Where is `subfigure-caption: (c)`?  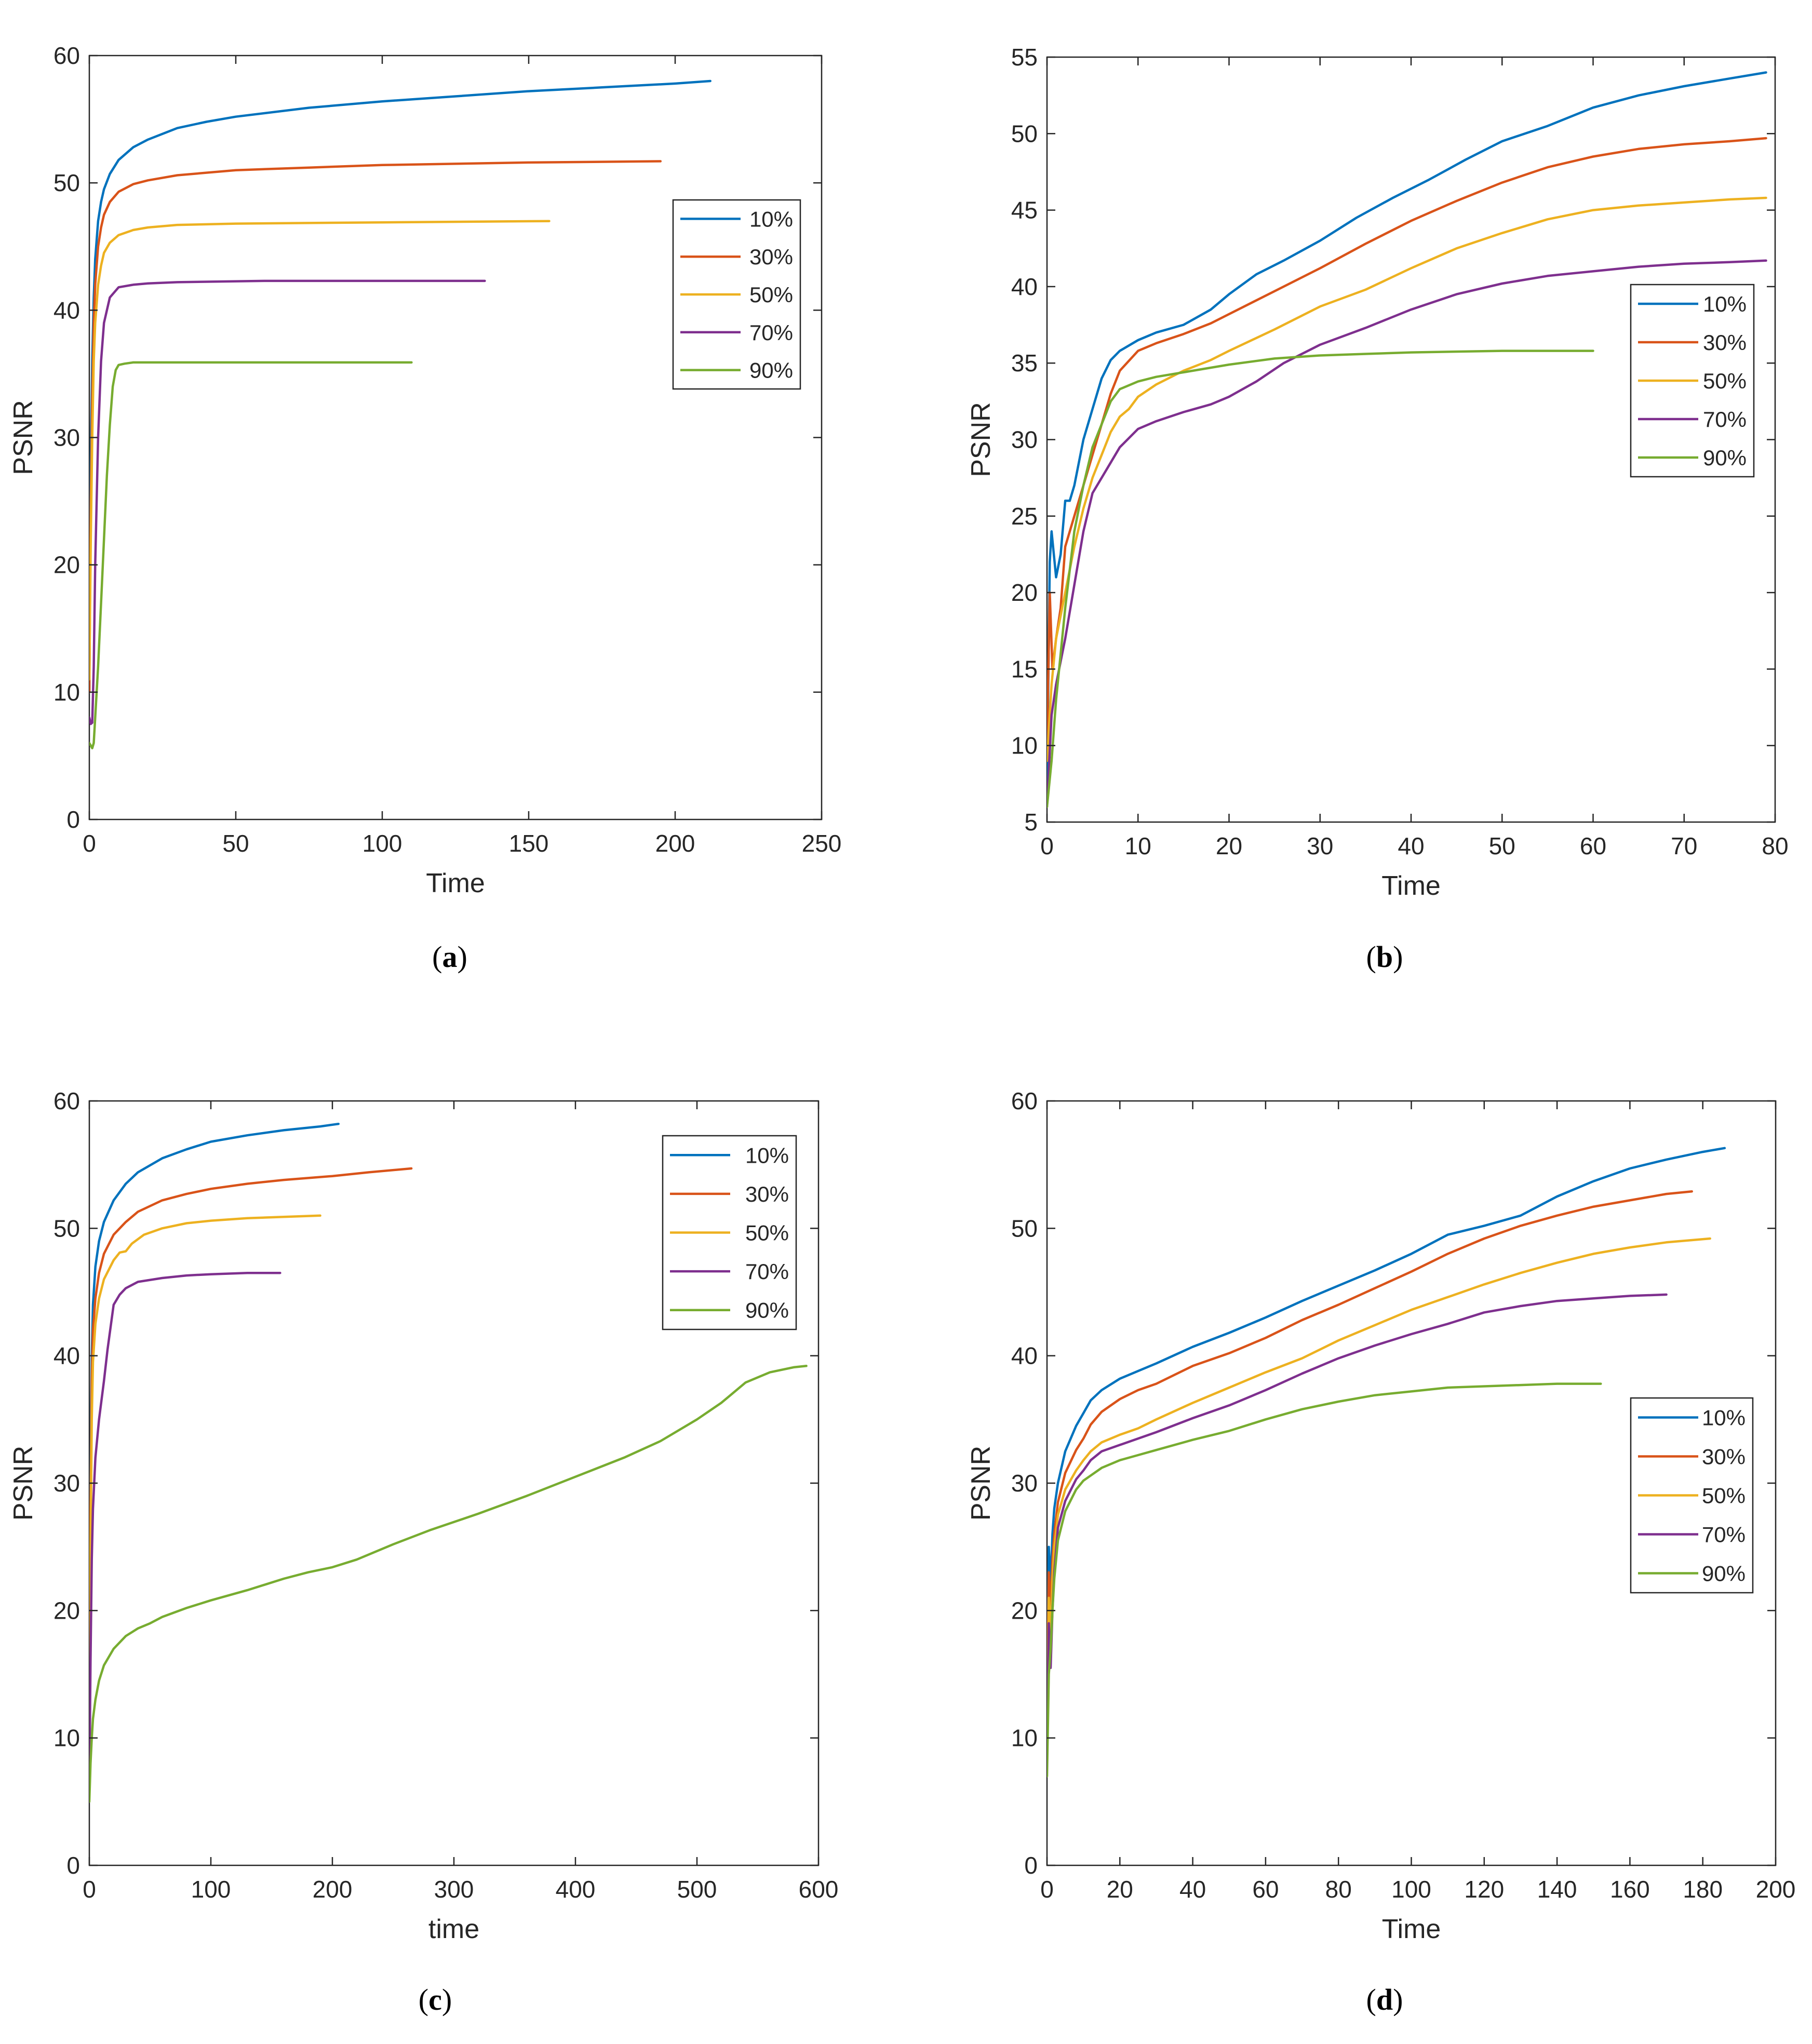 subfigure-caption: (c) is located at coordinates (435, 1999).